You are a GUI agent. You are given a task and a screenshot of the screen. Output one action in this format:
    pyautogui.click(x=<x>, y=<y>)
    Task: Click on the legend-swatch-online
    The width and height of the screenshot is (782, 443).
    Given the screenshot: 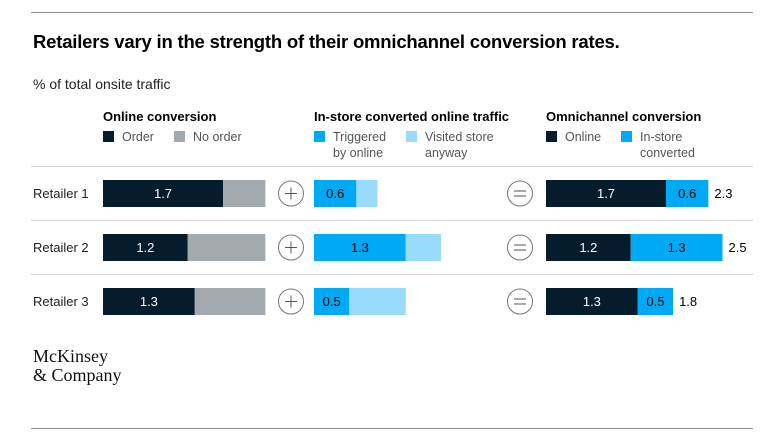 What is the action you would take?
    pyautogui.click(x=551, y=136)
    